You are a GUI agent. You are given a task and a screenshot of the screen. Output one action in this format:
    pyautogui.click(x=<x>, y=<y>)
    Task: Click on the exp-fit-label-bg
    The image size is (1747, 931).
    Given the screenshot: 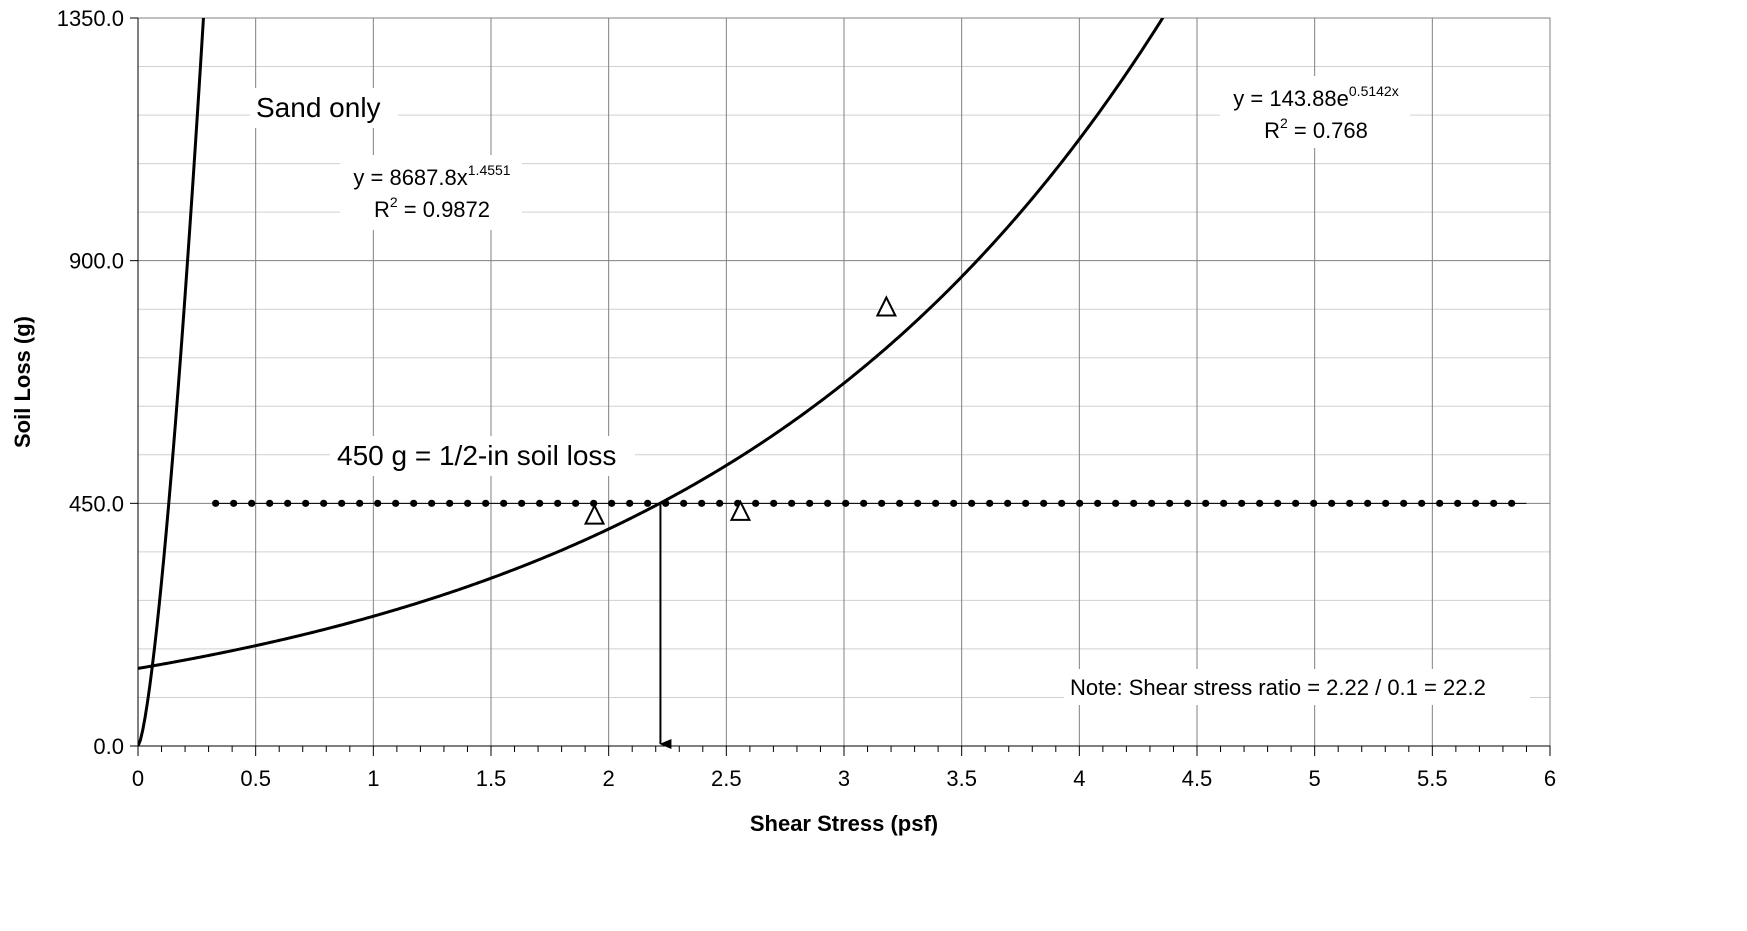 What is the action you would take?
    pyautogui.click(x=1315, y=112)
    